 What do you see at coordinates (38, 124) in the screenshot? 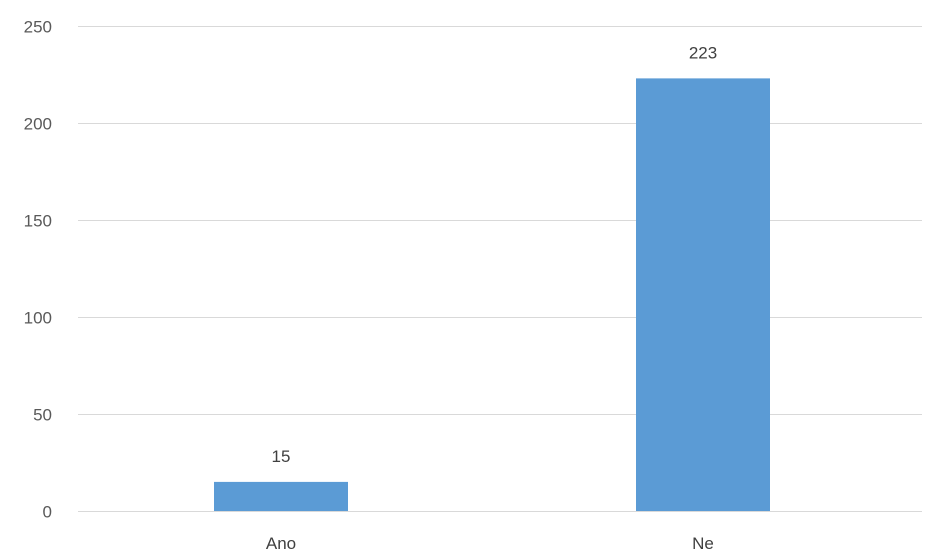
I see `y-tick-label: 200` at bounding box center [38, 124].